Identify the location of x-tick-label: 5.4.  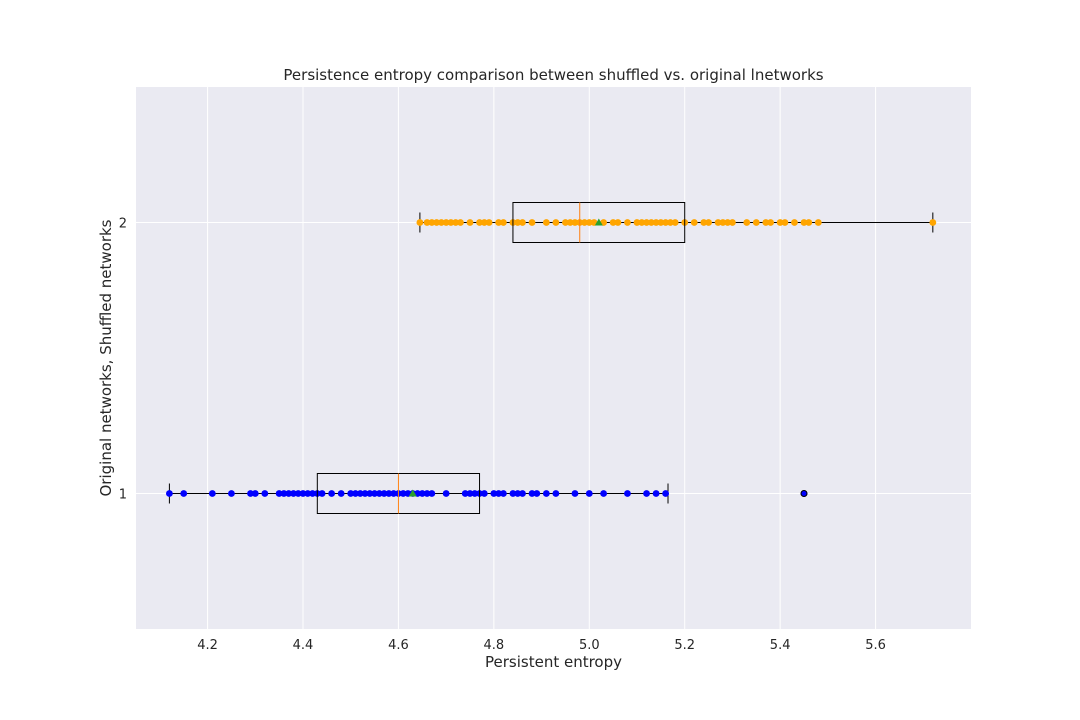
(780, 645).